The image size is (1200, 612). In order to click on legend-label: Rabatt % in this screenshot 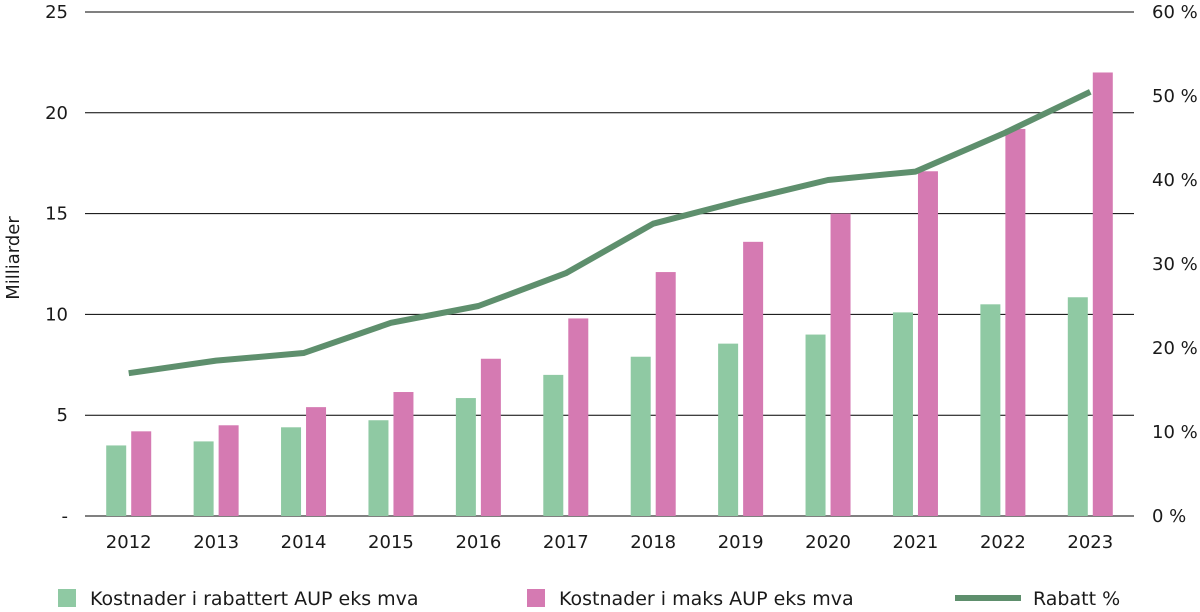, I will do `click(1076, 599)`.